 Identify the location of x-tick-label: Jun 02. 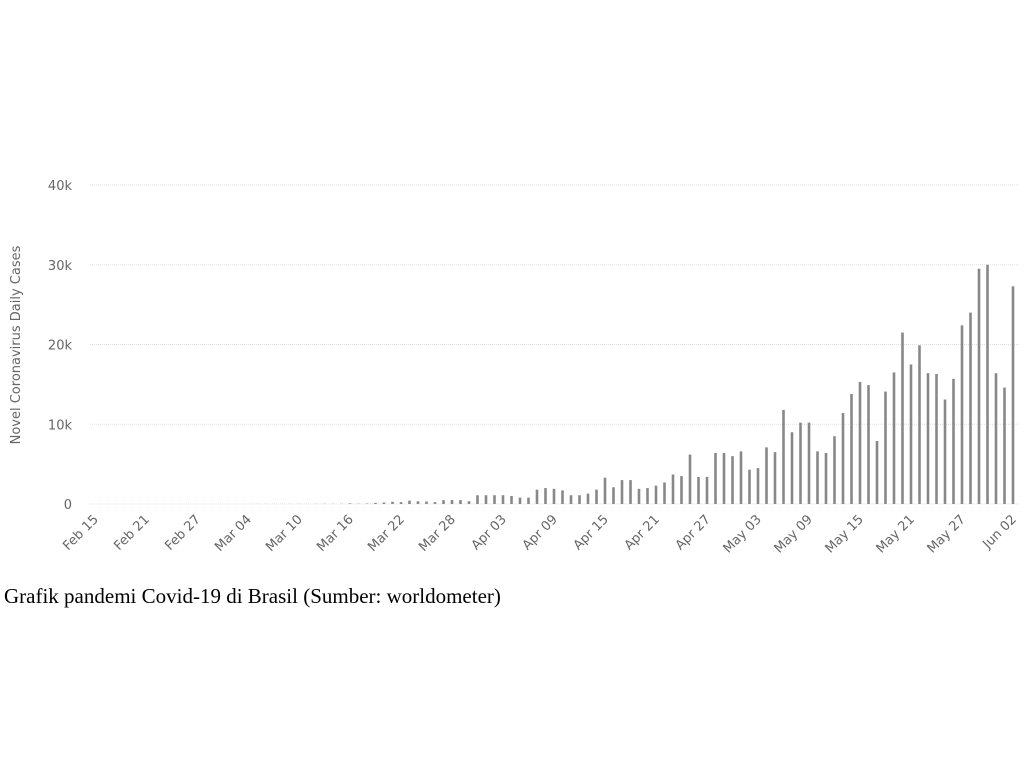
(1000, 532).